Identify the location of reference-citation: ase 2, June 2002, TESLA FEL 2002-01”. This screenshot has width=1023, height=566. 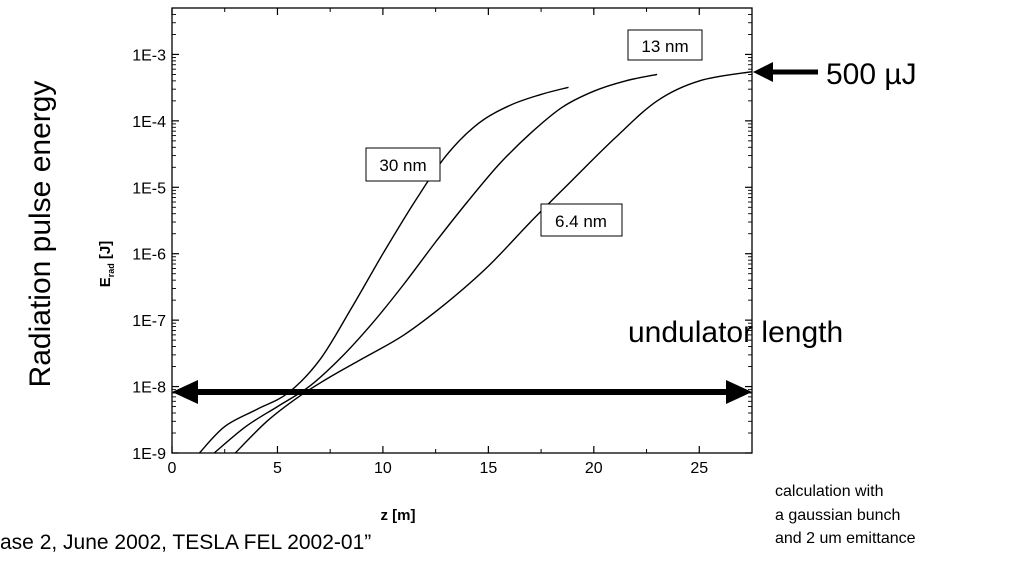
(185, 542).